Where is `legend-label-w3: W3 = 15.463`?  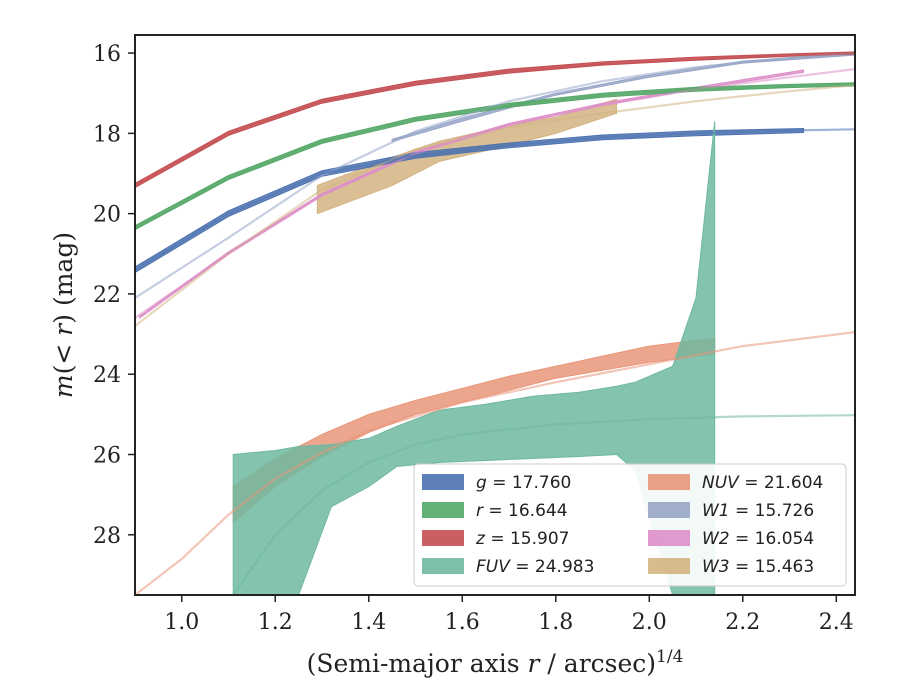
legend-label-w3: W3 = 15.463 is located at coordinates (758, 567).